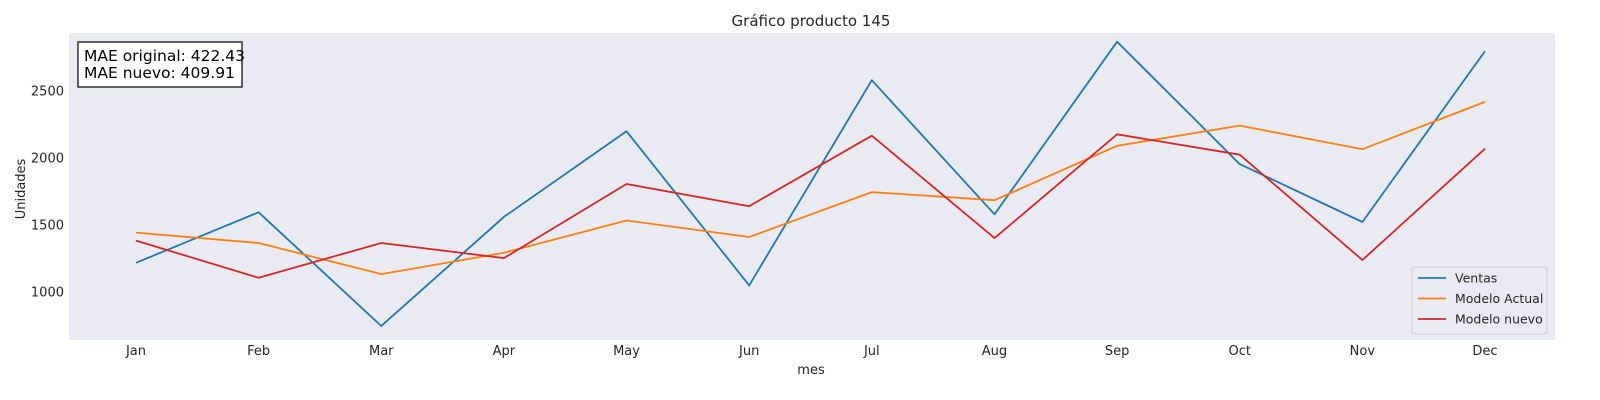 The height and width of the screenshot is (400, 1600). What do you see at coordinates (504, 351) in the screenshot?
I see `x-tick-label: Apr` at bounding box center [504, 351].